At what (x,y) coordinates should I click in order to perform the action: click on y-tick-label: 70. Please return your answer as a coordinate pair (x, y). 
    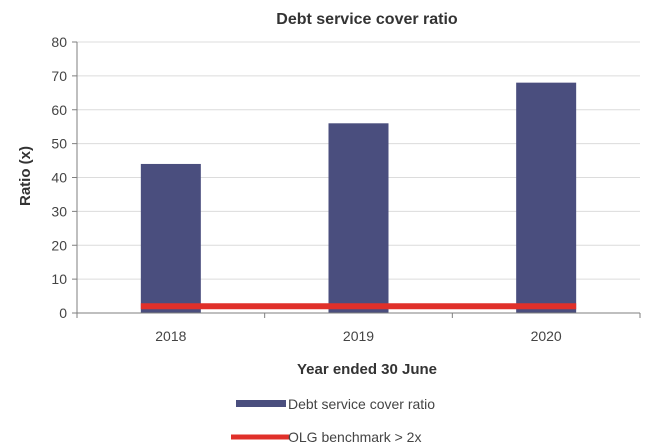
    Looking at the image, I should click on (59, 76).